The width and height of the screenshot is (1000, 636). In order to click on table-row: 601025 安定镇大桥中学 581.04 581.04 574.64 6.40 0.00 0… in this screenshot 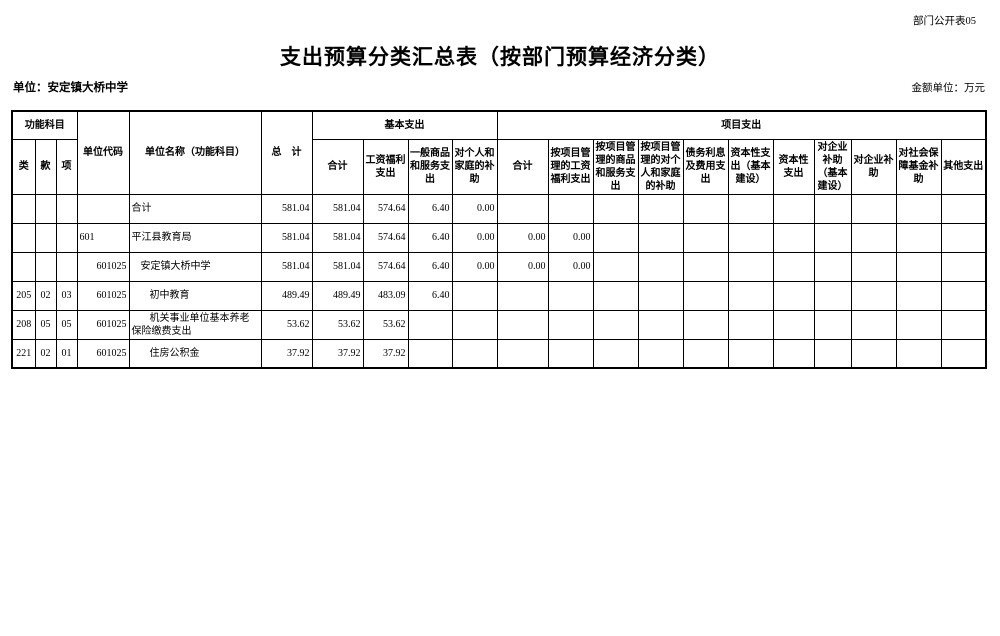, I will do `click(499, 266)`.